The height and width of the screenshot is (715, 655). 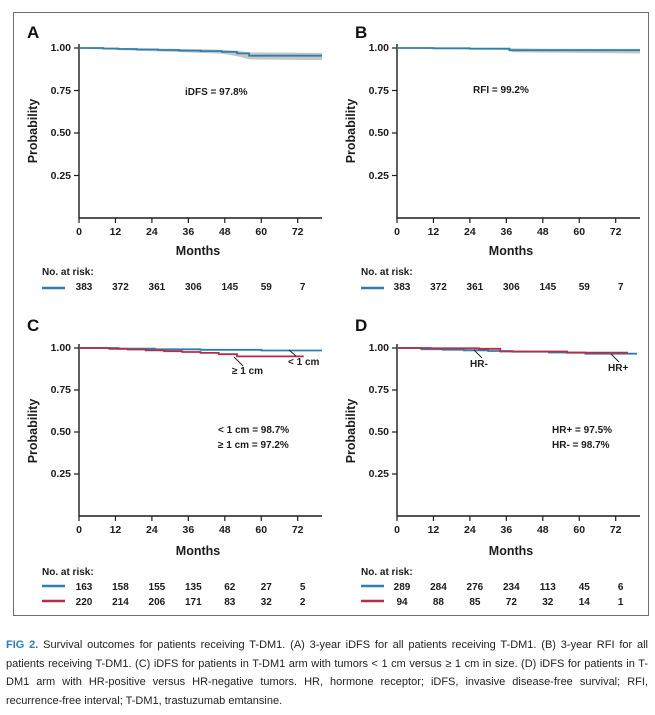 I want to click on at-risk-count: 113, so click(x=547, y=587).